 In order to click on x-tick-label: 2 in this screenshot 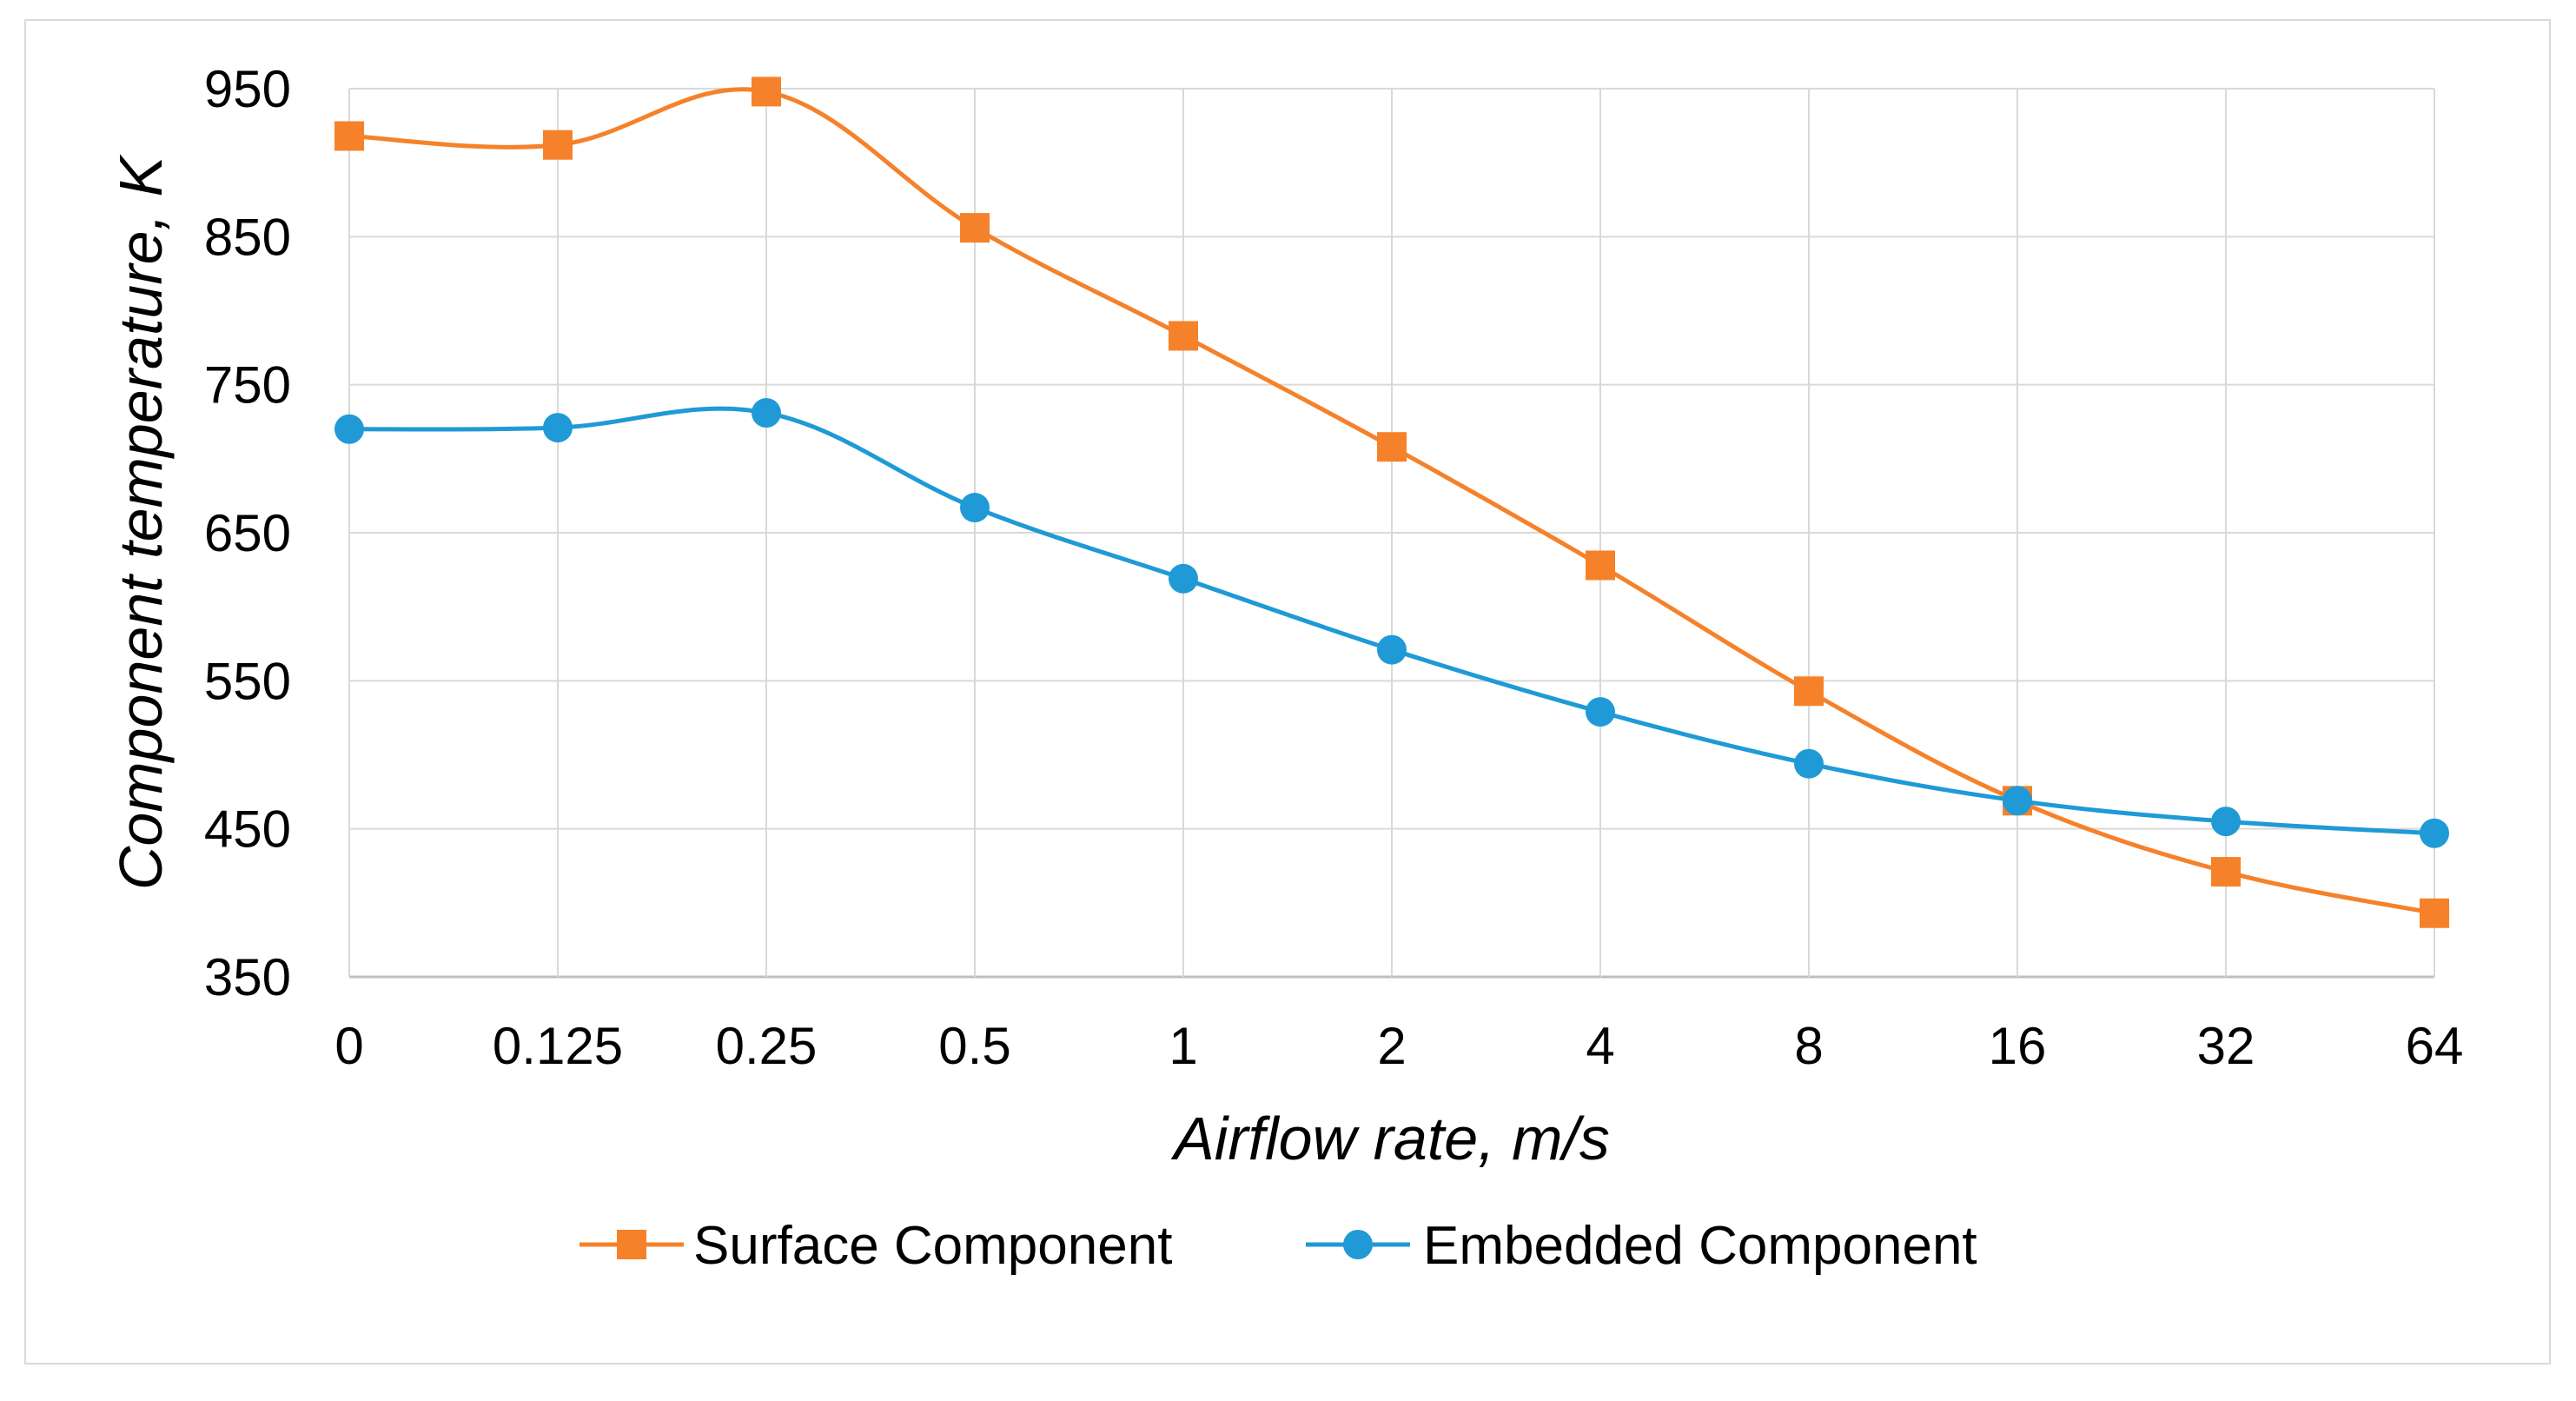, I will do `click(1391, 1046)`.